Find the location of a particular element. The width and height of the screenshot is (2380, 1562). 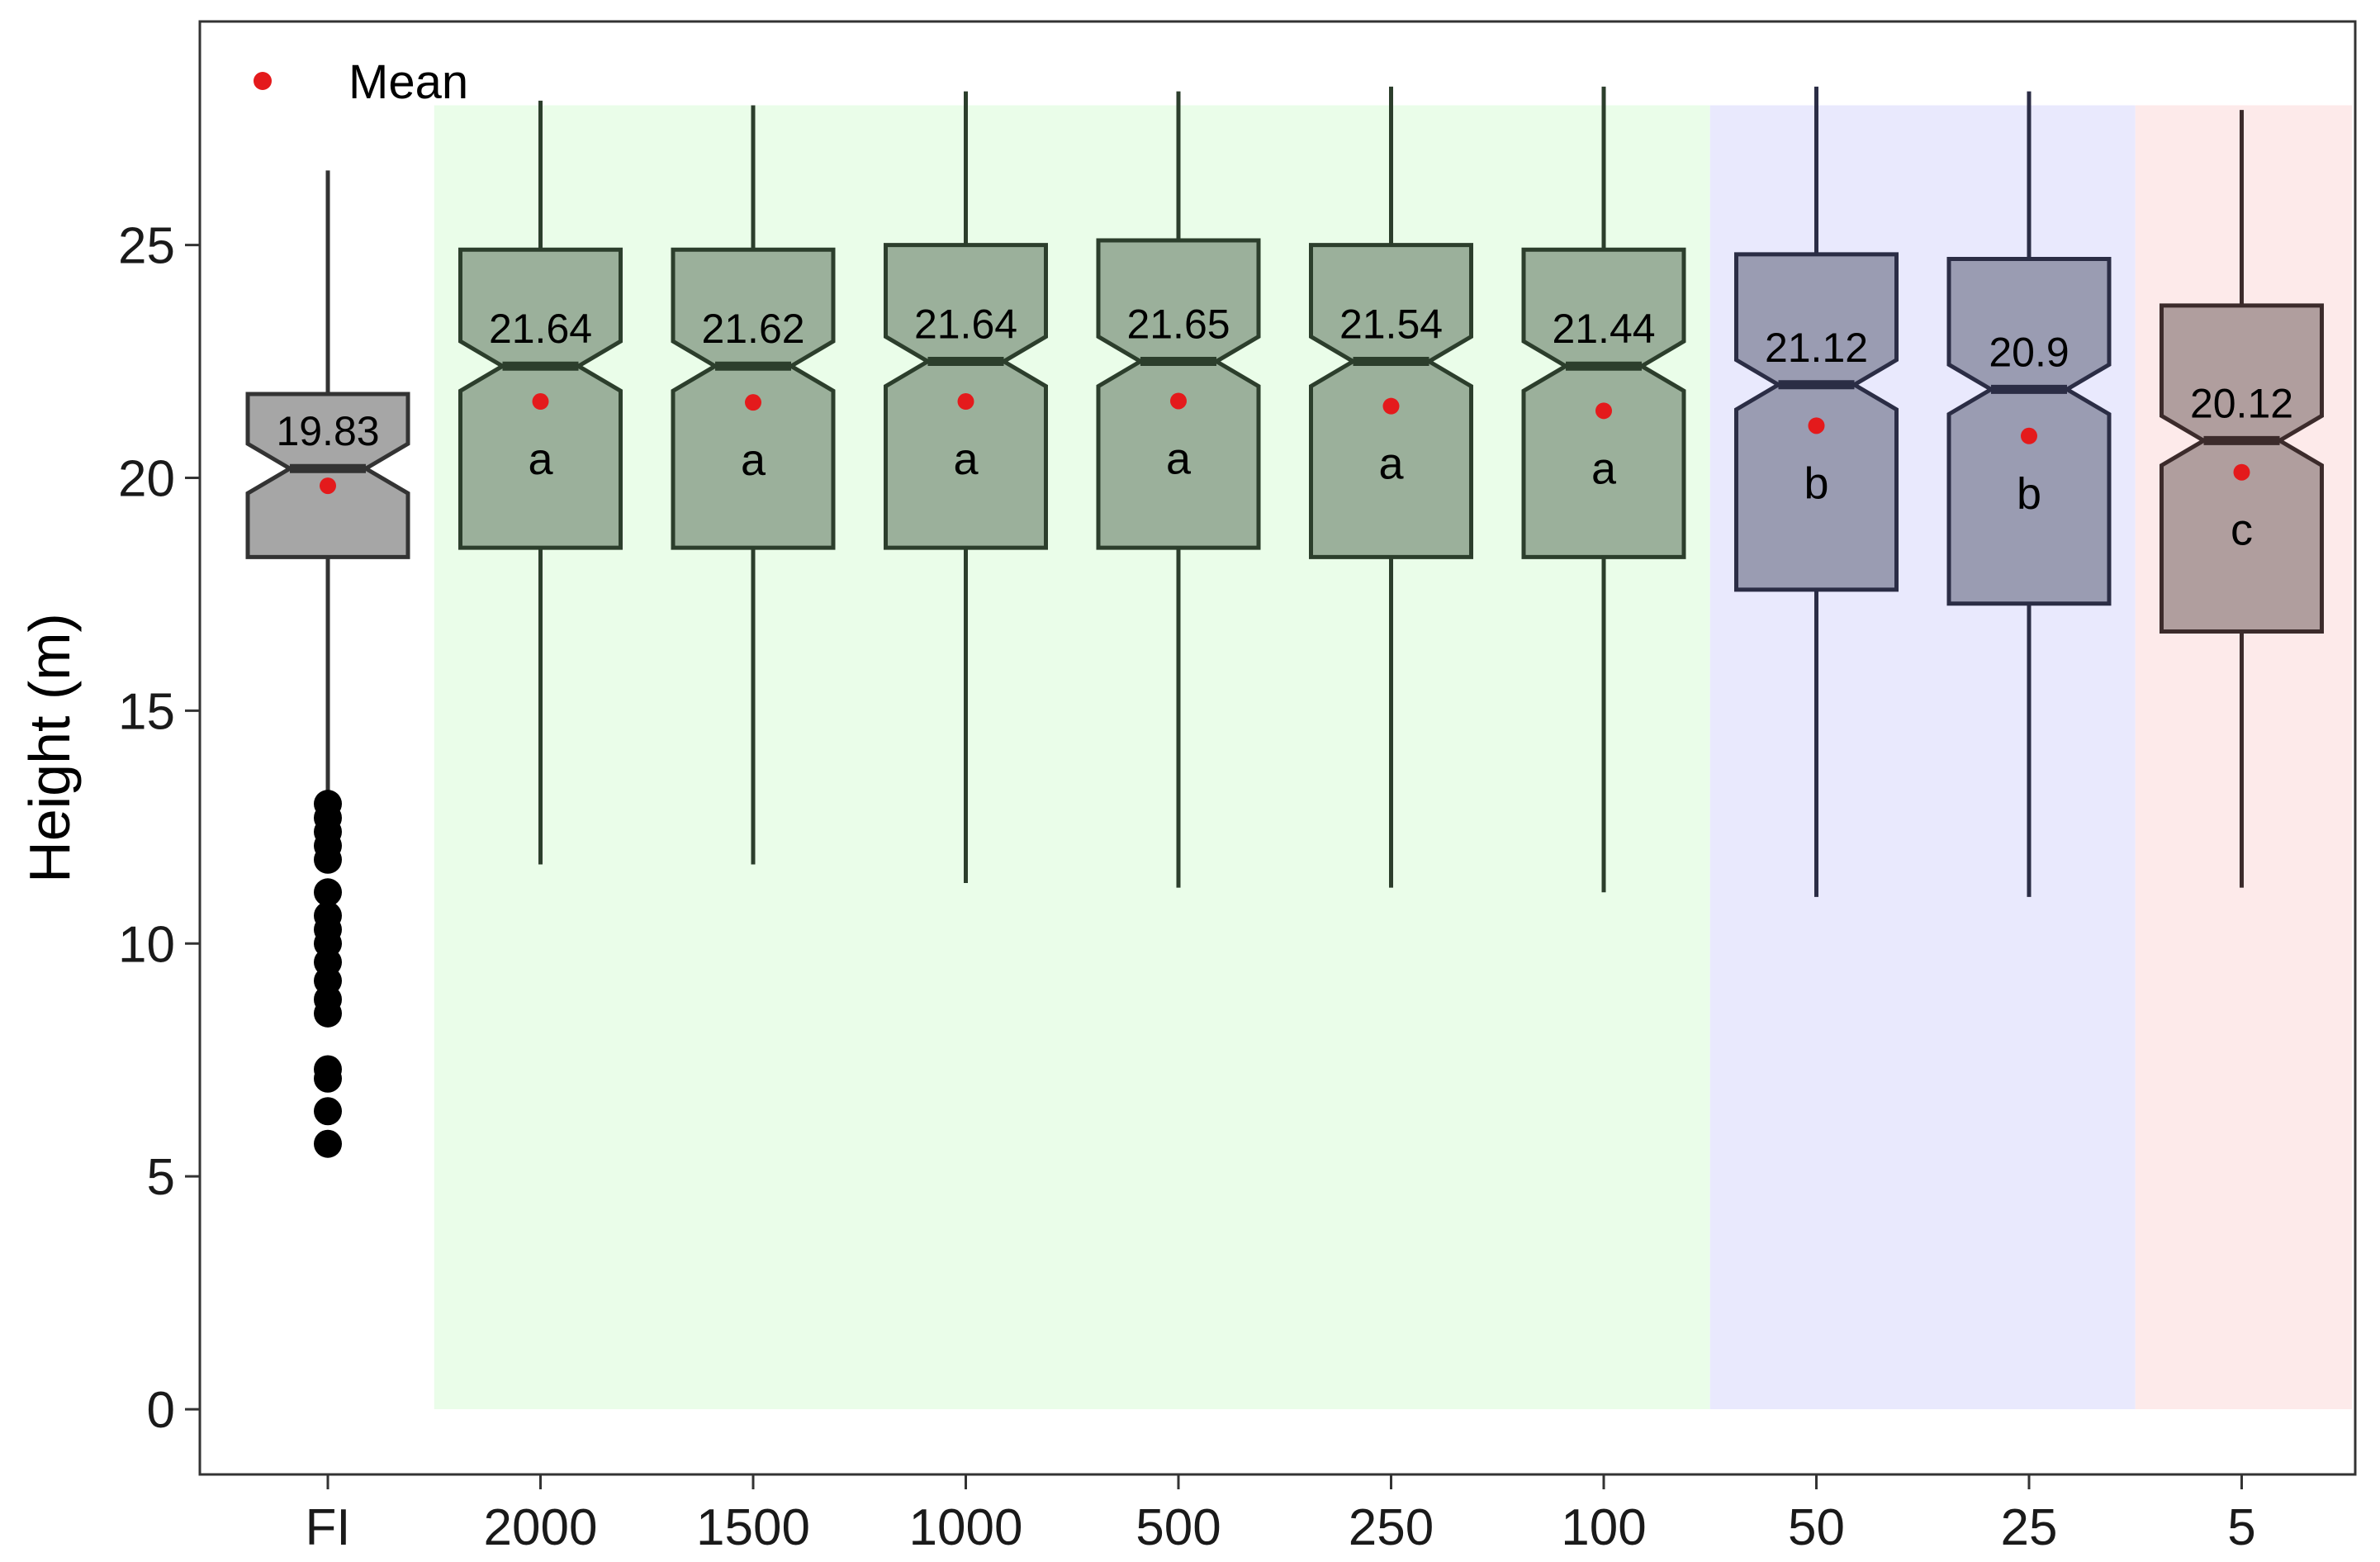

x-tick-label: 1000 is located at coordinates (966, 1527).